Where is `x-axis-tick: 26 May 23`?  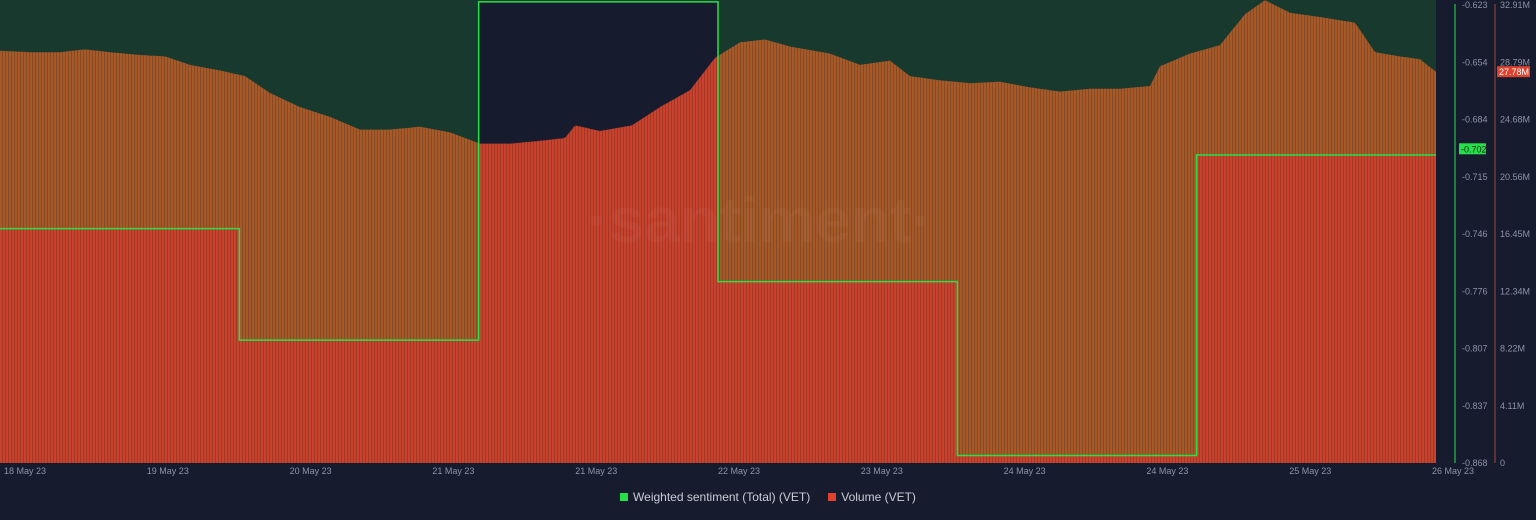 x-axis-tick: 26 May 23 is located at coordinates (1453, 471).